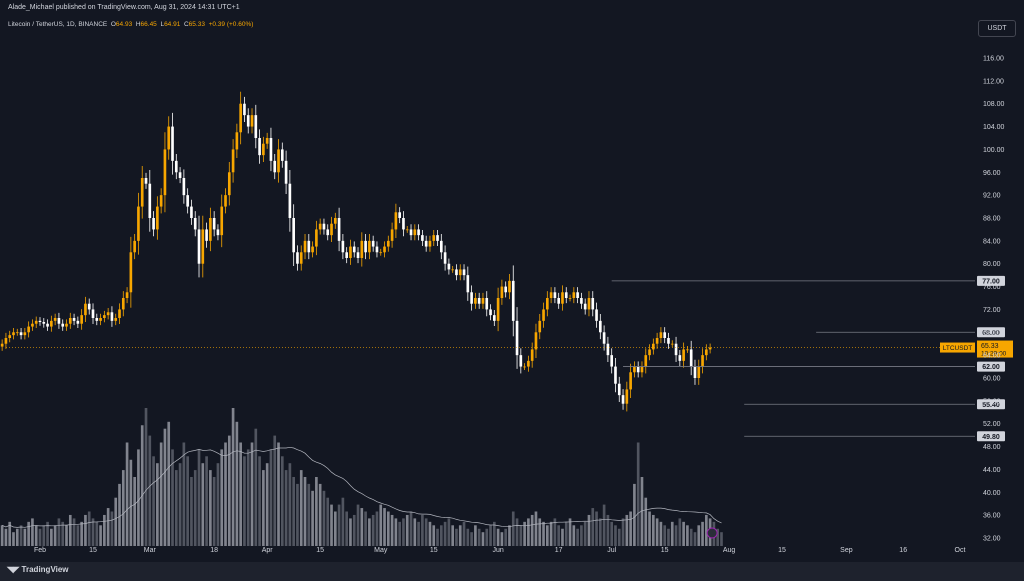  What do you see at coordinates (40, 550) in the screenshot?
I see `x-tick-label: Feb` at bounding box center [40, 550].